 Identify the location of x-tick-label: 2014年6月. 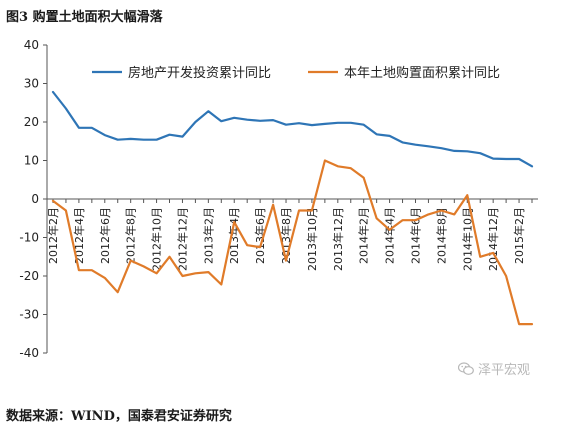
(415, 235).